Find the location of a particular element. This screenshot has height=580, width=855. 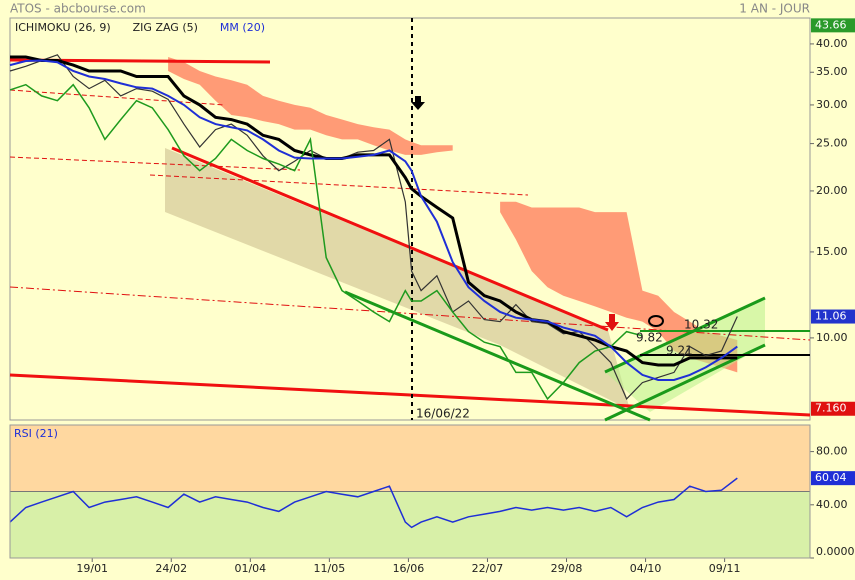

annotation: 16/06/22 is located at coordinates (443, 414).